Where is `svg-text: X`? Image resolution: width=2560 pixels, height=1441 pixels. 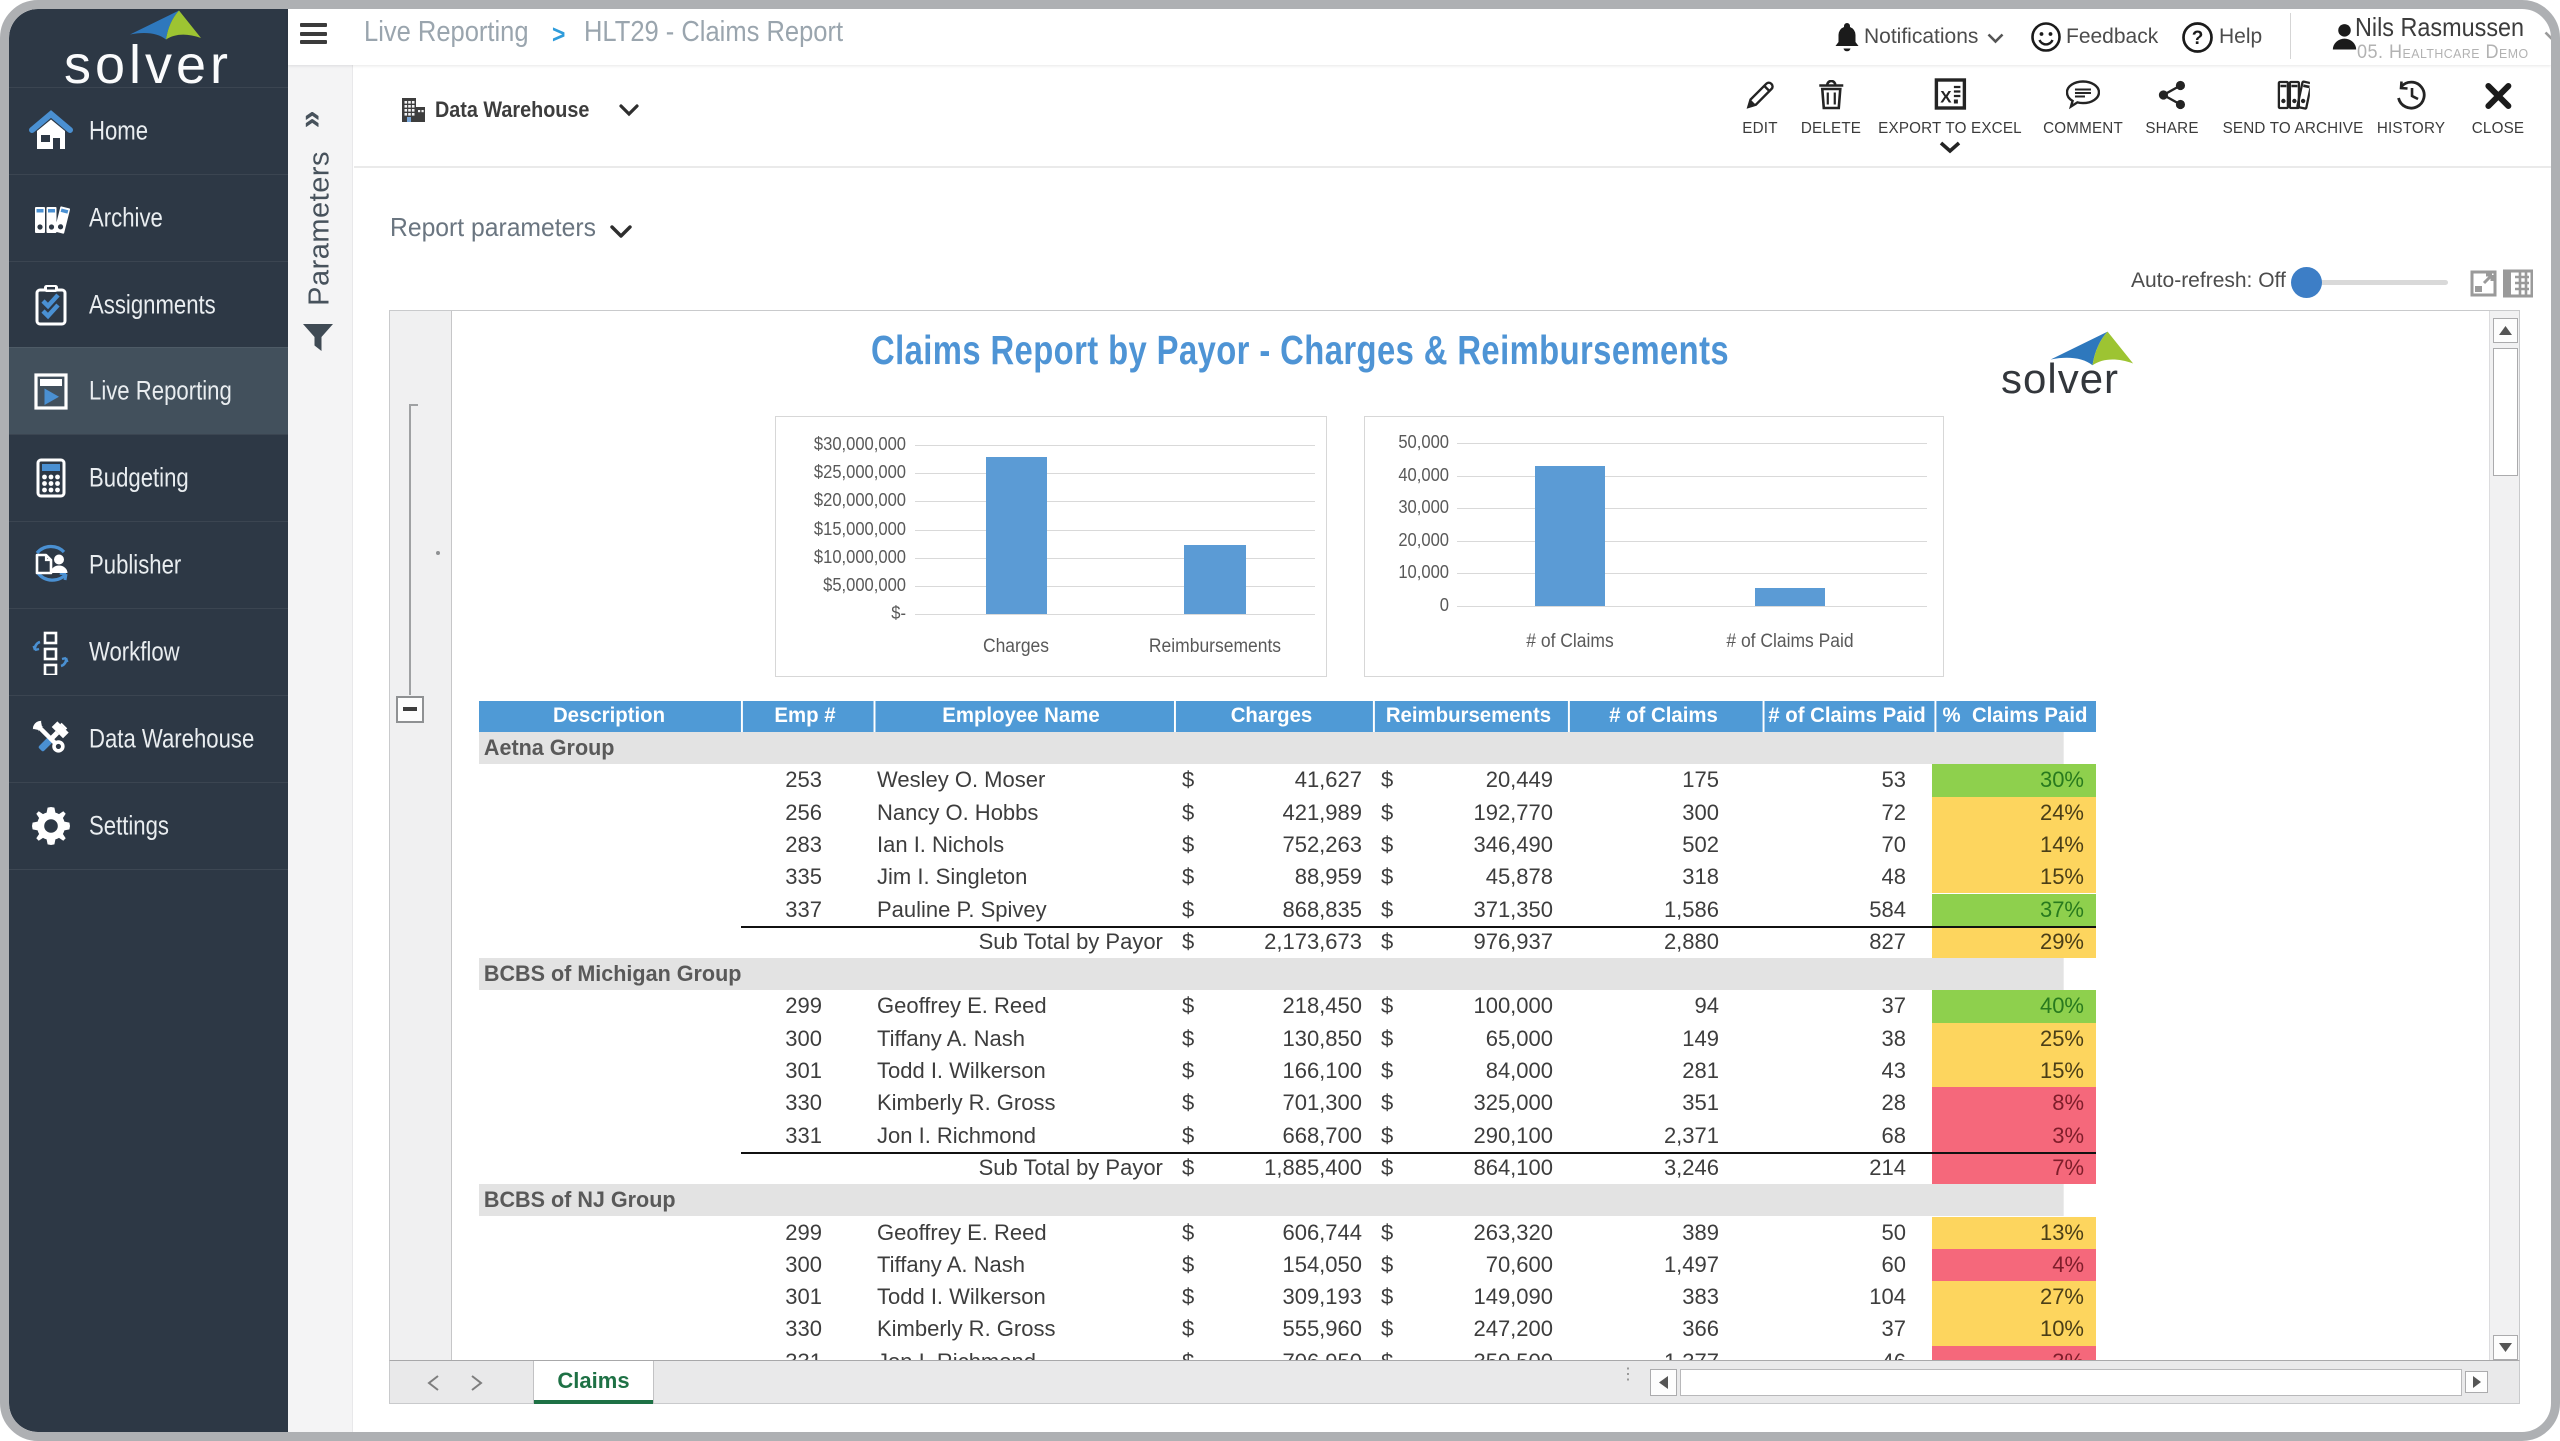
svg-text: X is located at coordinates (1946, 97).